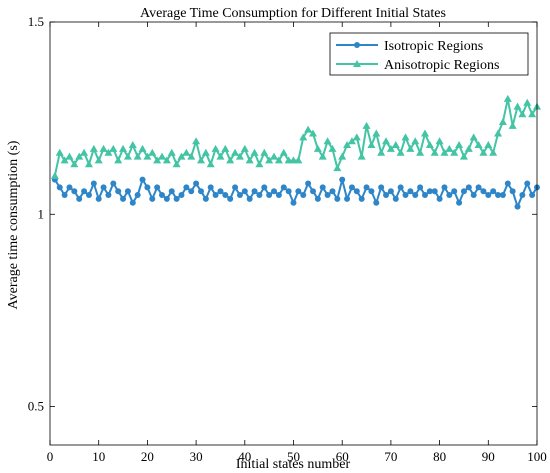 The image size is (550, 473). I want to click on y-tick-label: 0.5, so click(36, 406).